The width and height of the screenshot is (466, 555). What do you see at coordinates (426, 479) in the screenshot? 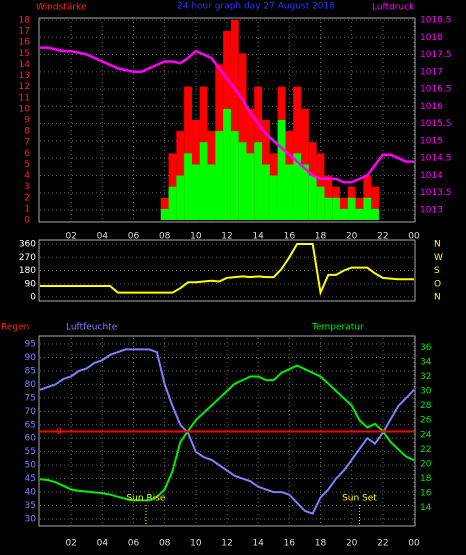
I see `y2-tick-label: 18` at bounding box center [426, 479].